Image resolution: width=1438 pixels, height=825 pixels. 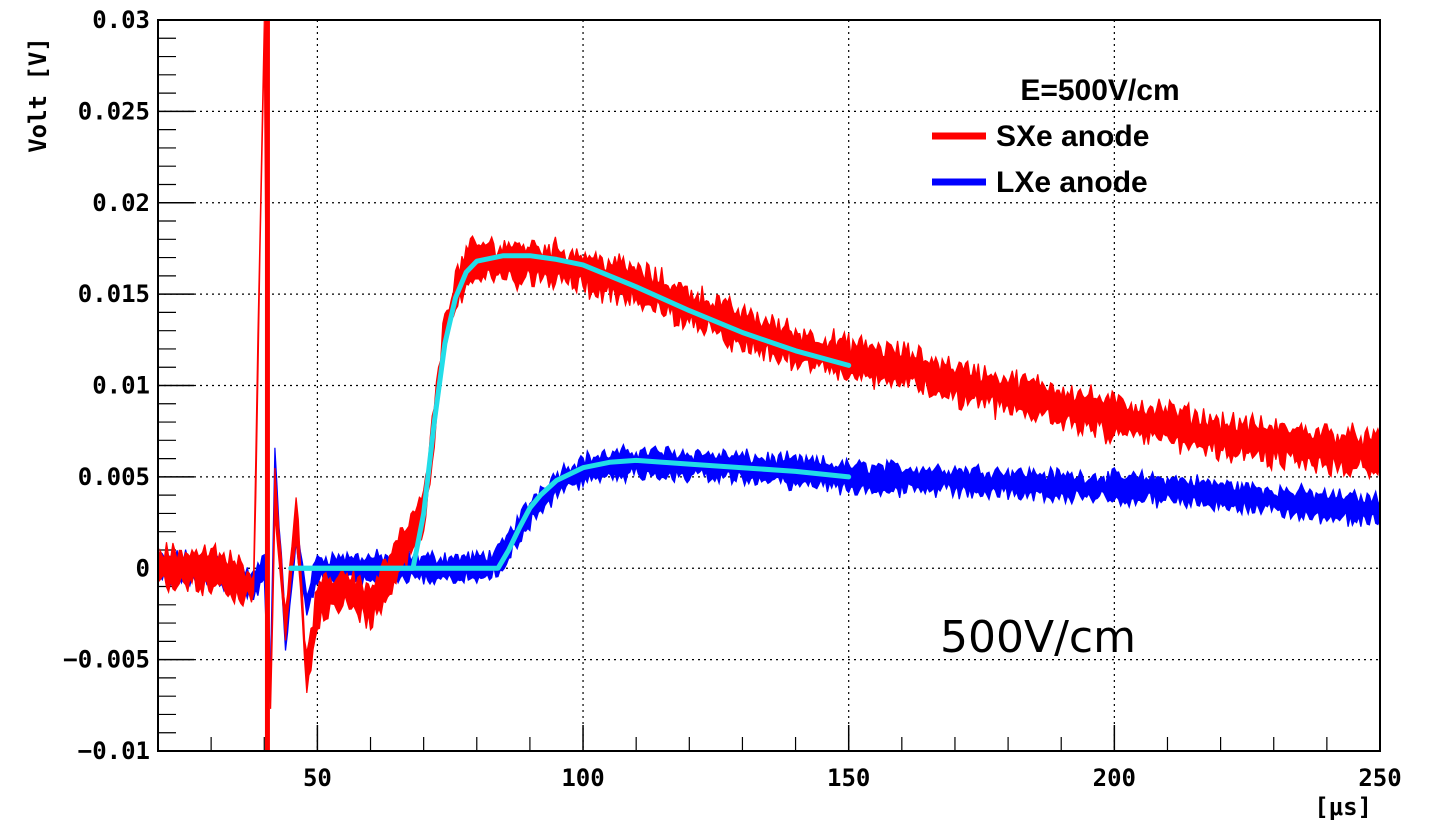 I want to click on y-tick-label: 0.03, so click(x=121, y=20).